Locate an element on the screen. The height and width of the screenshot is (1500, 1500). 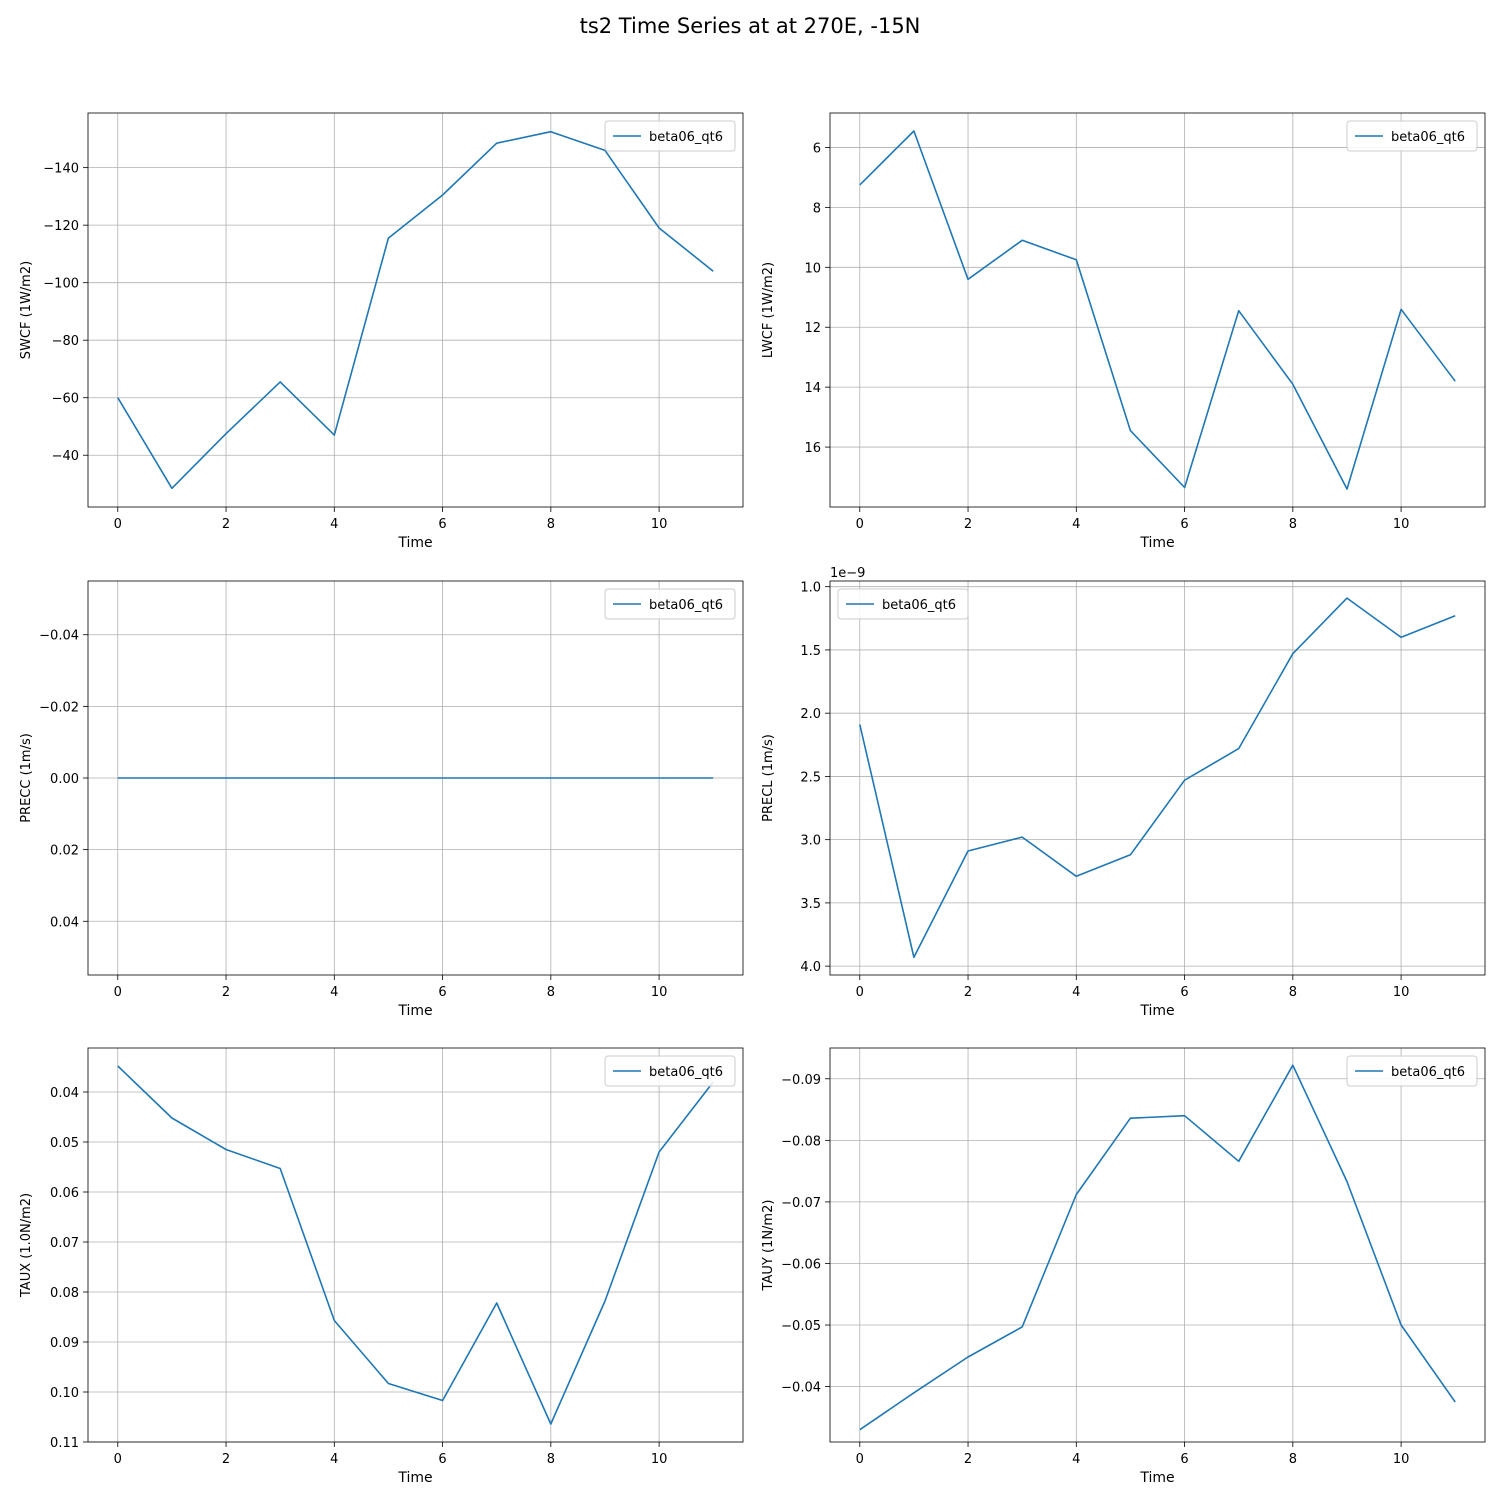
y-tick-label: 4.0 is located at coordinates (810, 967).